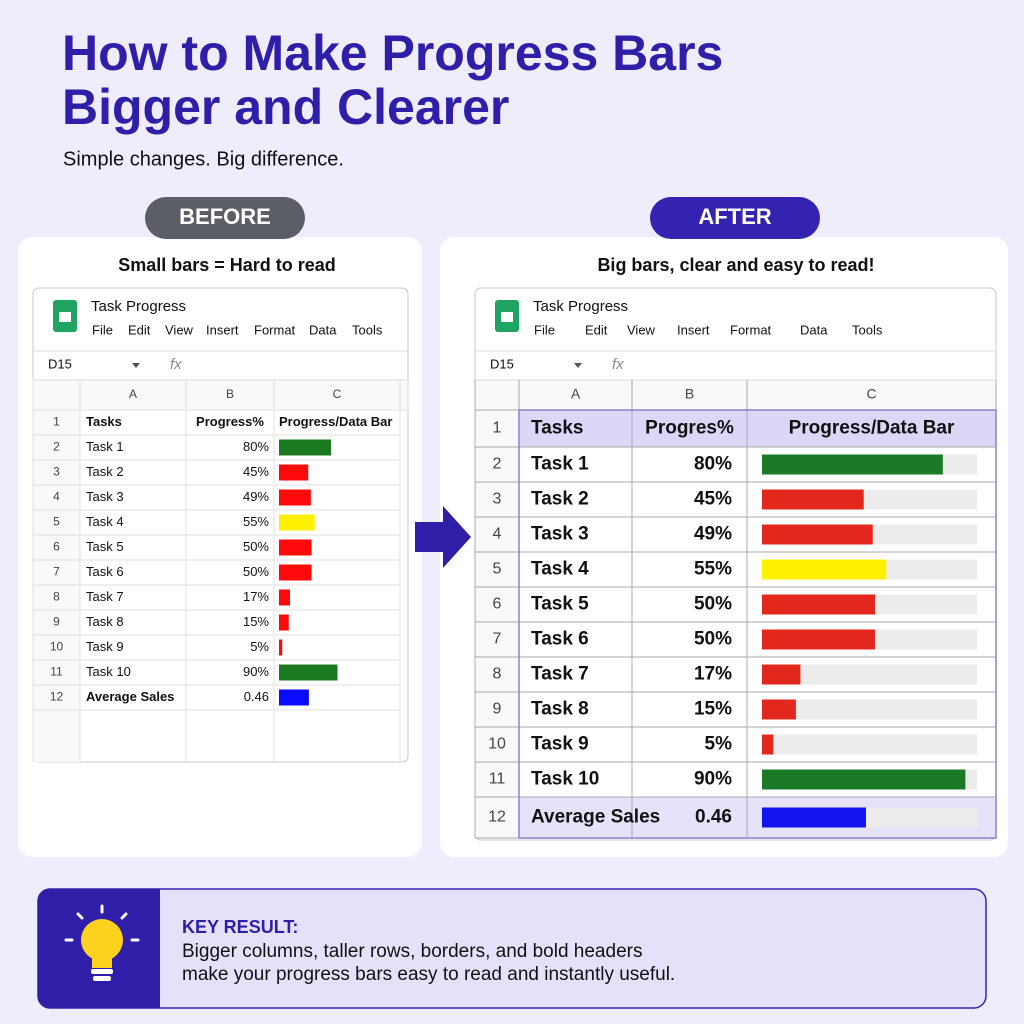 This screenshot has height=1024, width=1024. I want to click on title-line: How to Make Progress Bars, so click(392, 53).